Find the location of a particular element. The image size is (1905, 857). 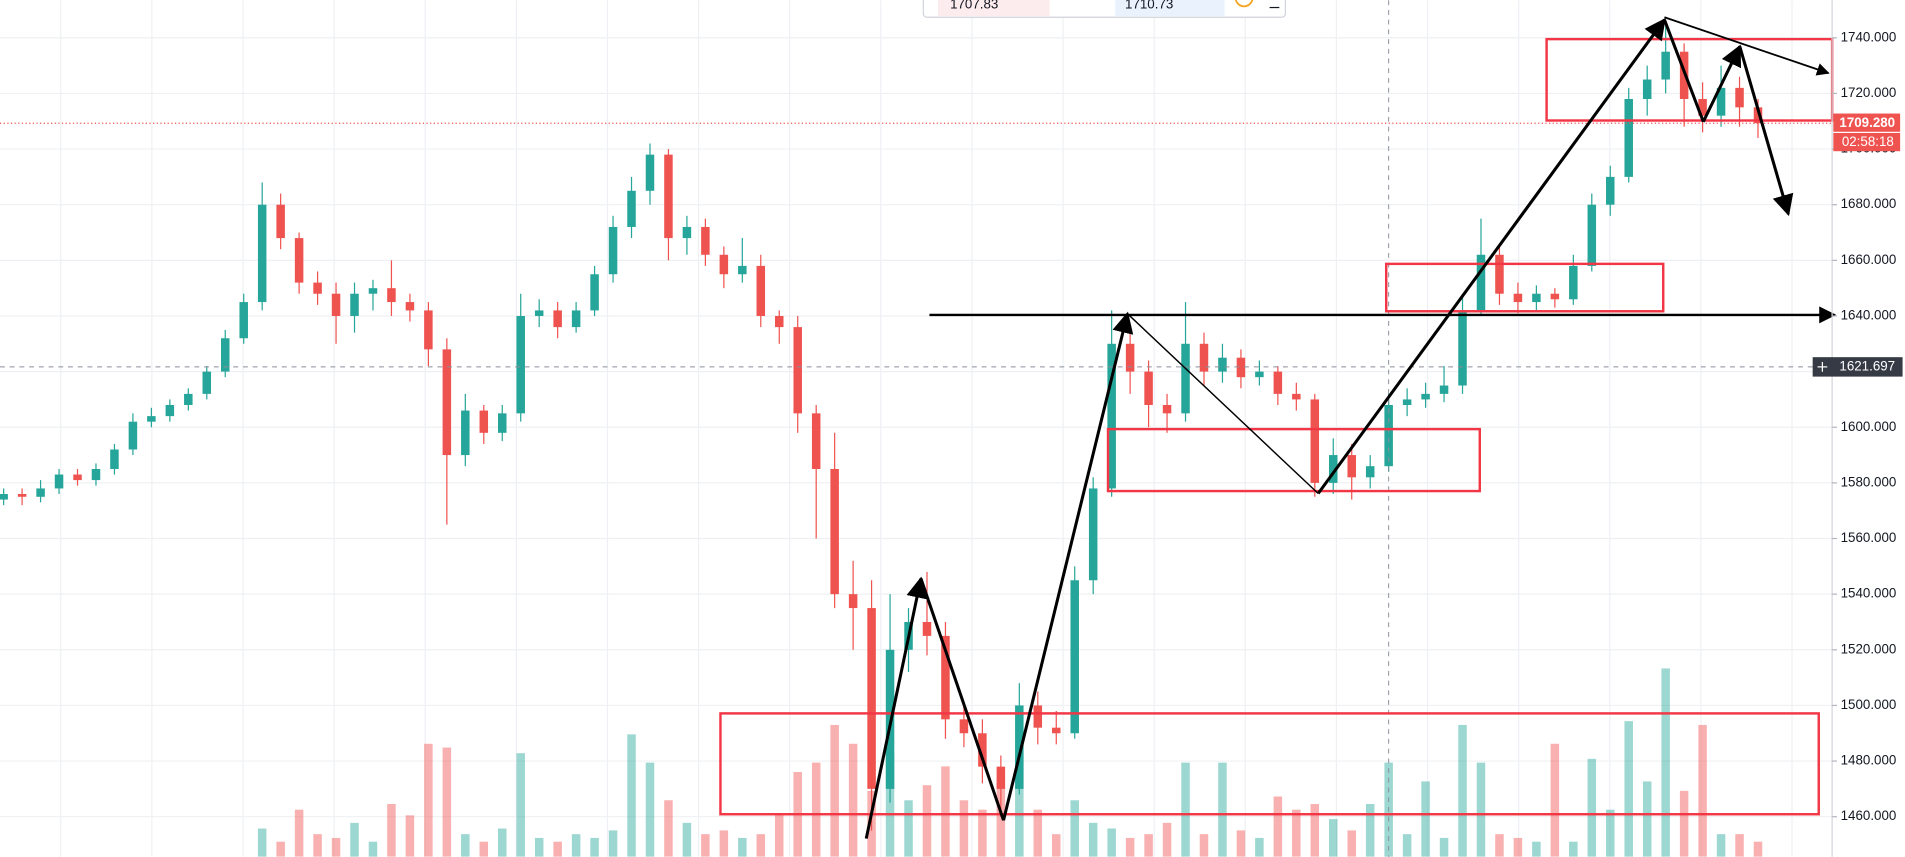

y-tick-label: 1600.000 is located at coordinates (1869, 426).